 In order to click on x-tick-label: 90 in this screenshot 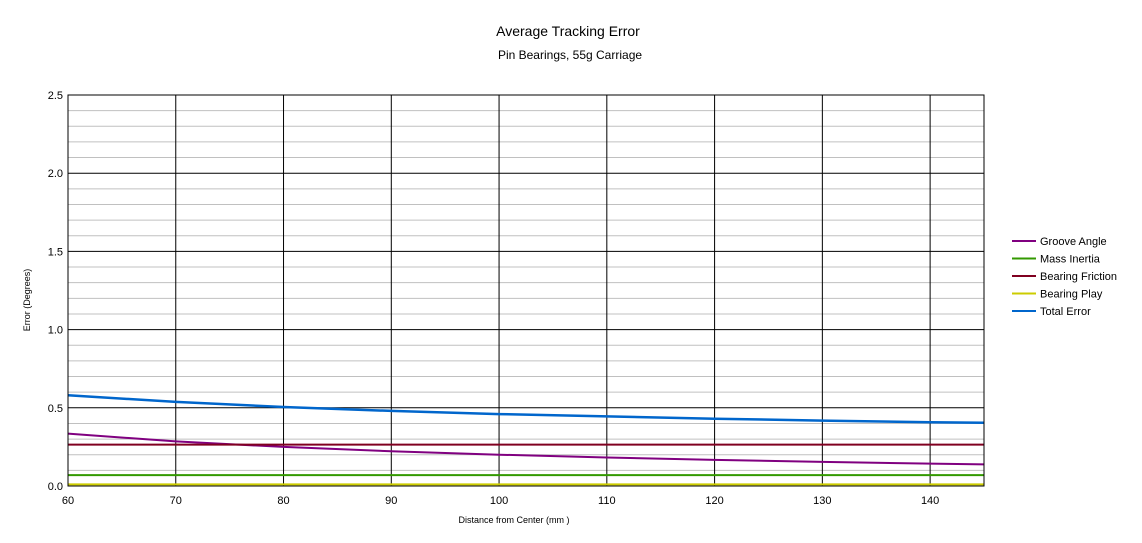, I will do `click(391, 501)`.